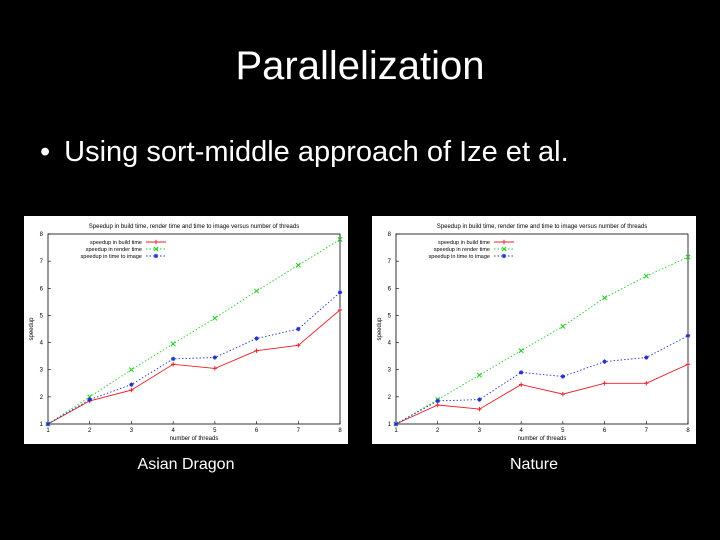 Image resolution: width=720 pixels, height=540 pixels. I want to click on x-tick-label: 1, so click(48, 431).